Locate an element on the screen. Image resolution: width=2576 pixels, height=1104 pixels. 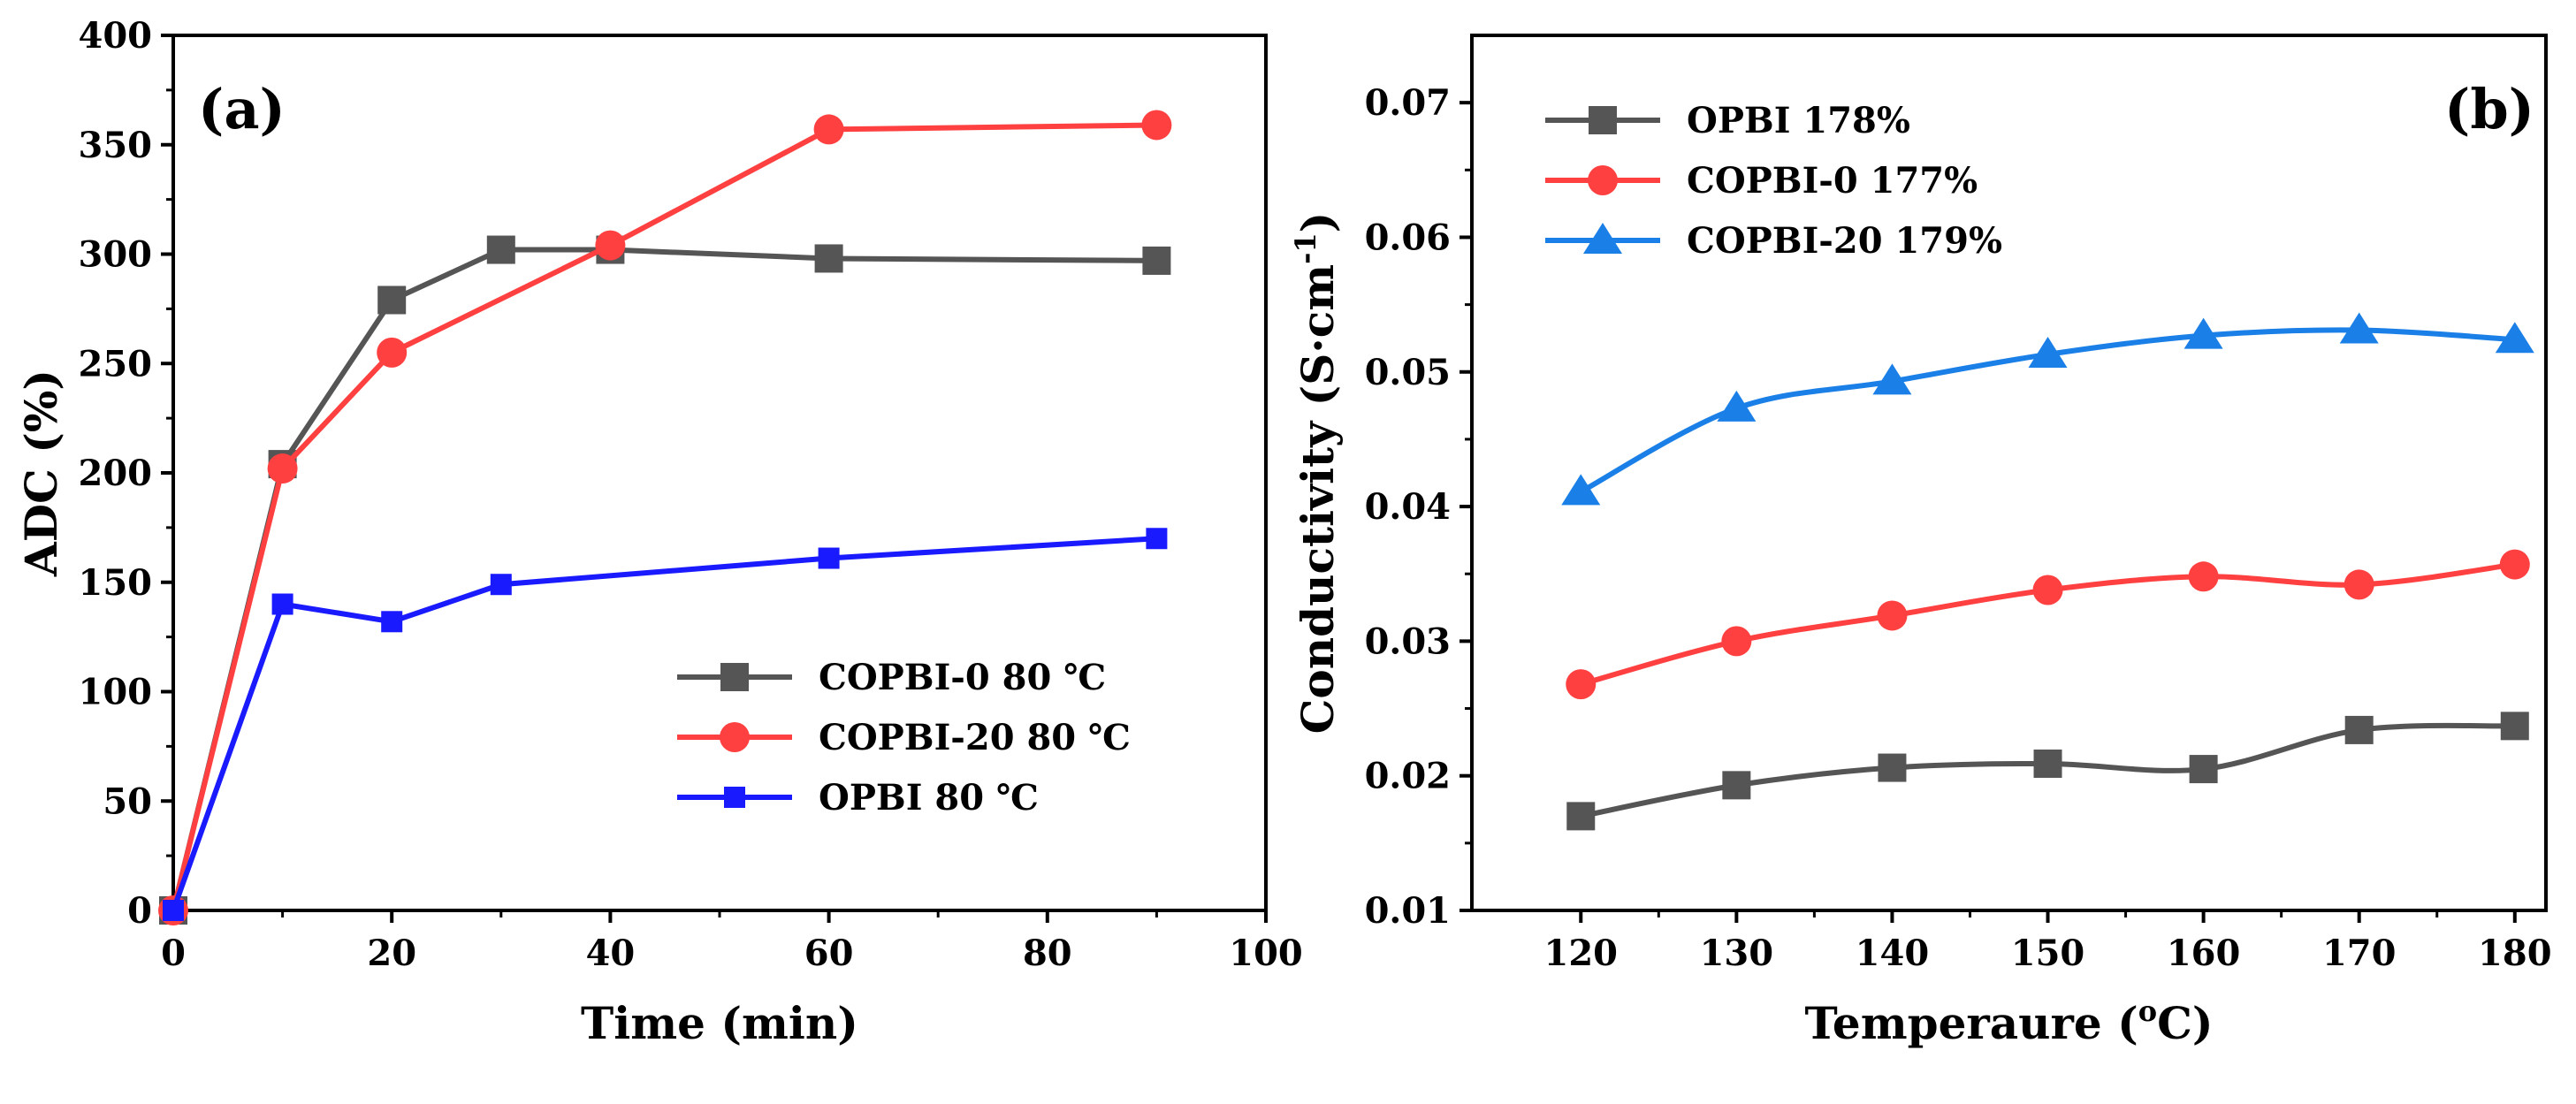
x-axis-title-superscript: o is located at coordinates (2147, 1011).